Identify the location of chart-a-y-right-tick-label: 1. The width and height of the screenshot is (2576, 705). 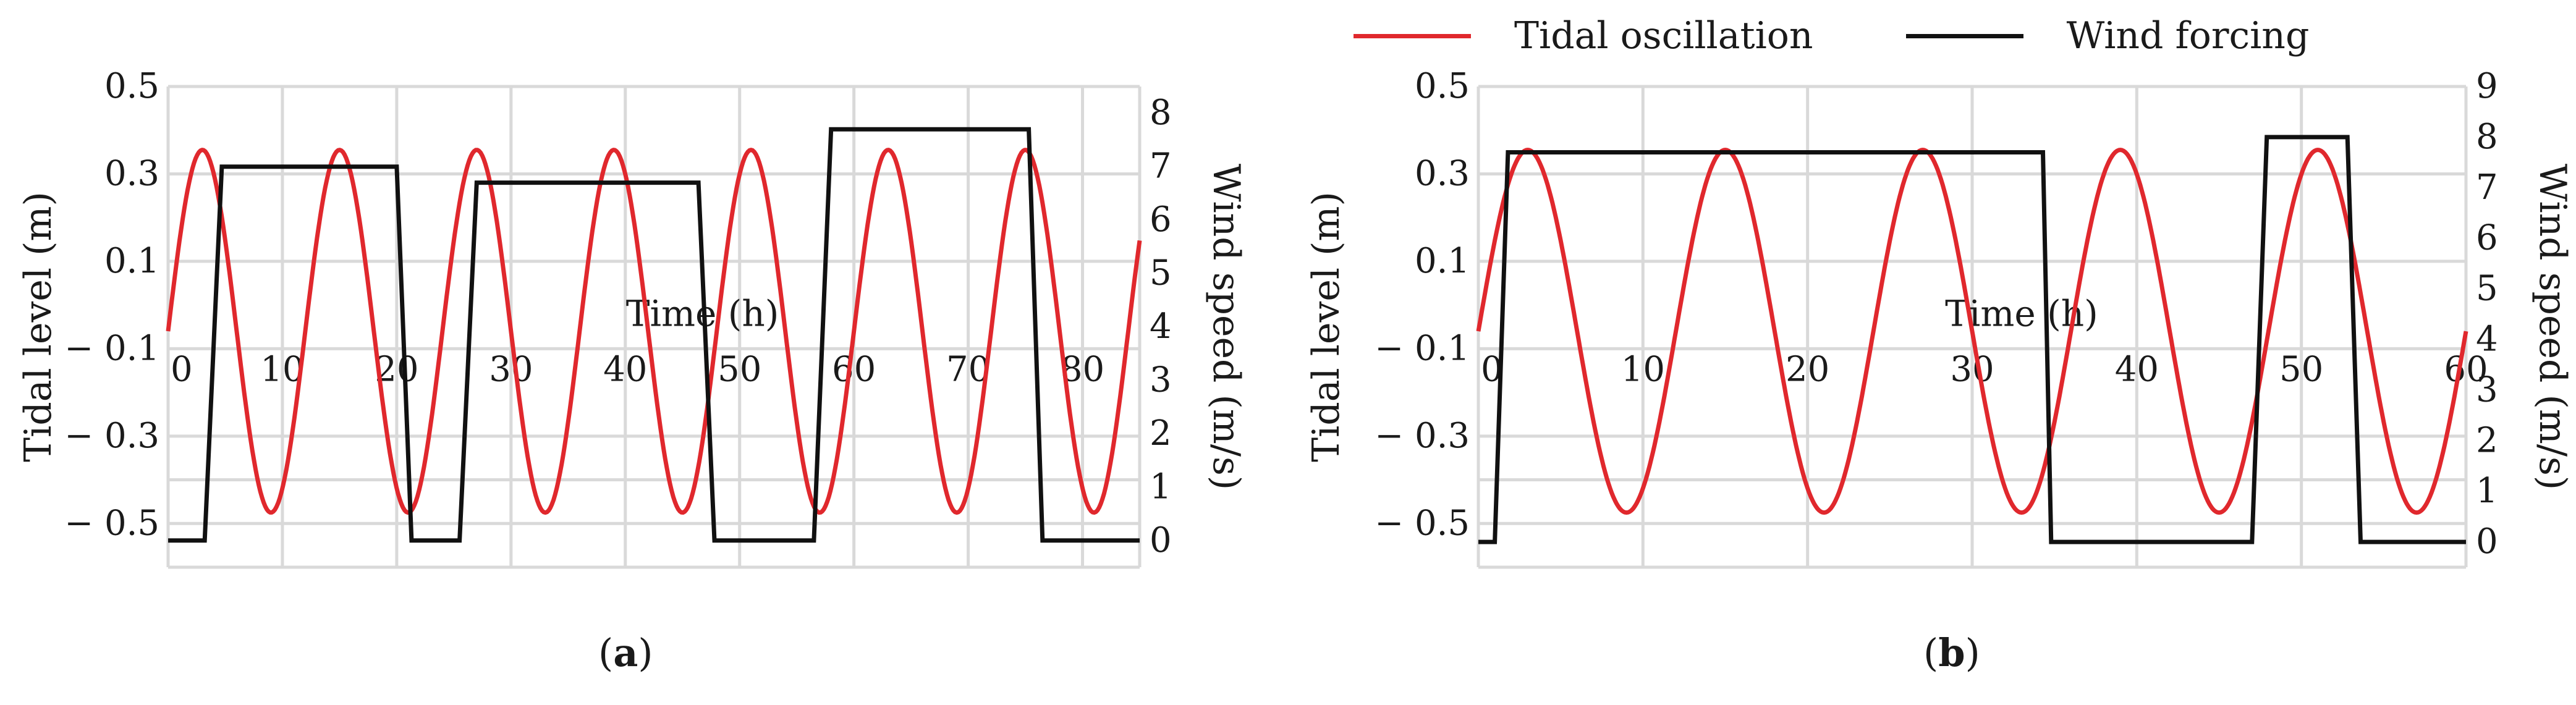
(1161, 486).